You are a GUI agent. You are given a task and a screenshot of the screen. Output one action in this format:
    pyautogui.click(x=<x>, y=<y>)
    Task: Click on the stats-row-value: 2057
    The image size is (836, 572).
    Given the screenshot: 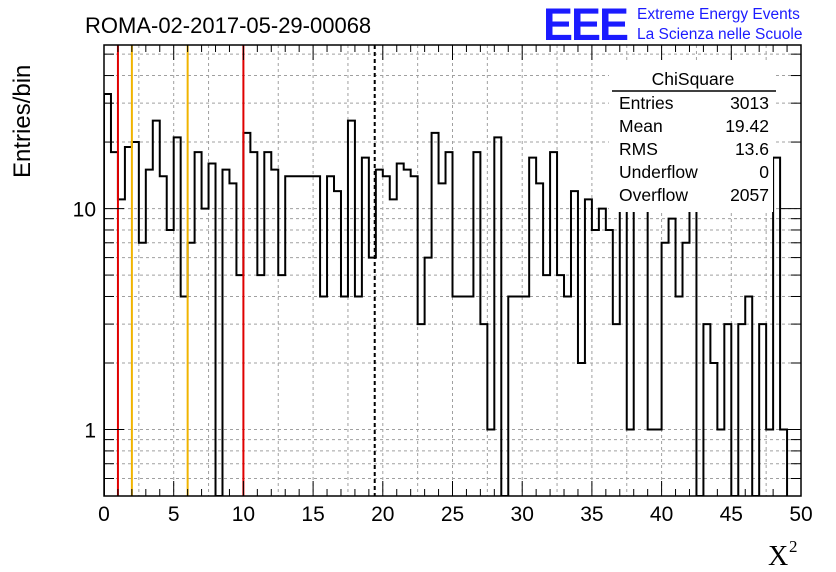 What is the action you would take?
    pyautogui.click(x=749, y=195)
    